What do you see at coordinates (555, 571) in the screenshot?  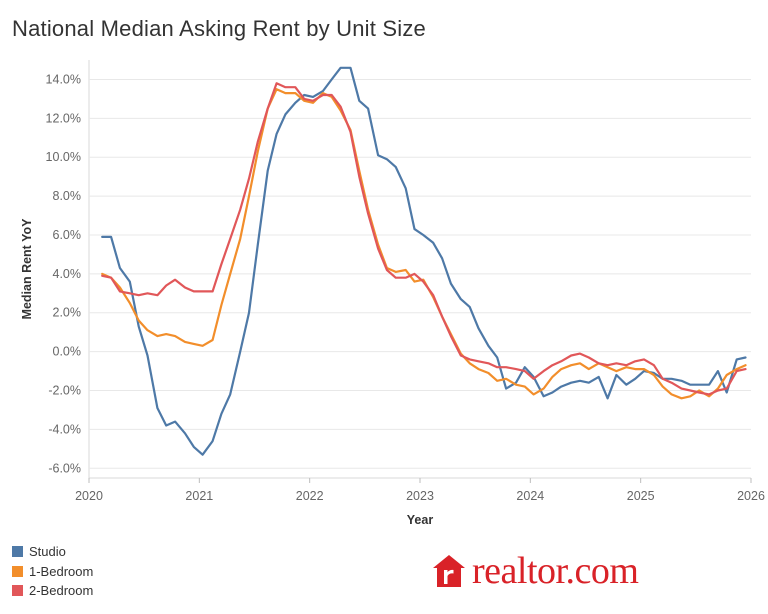 I see `realtor-logo-text: realtor.com` at bounding box center [555, 571].